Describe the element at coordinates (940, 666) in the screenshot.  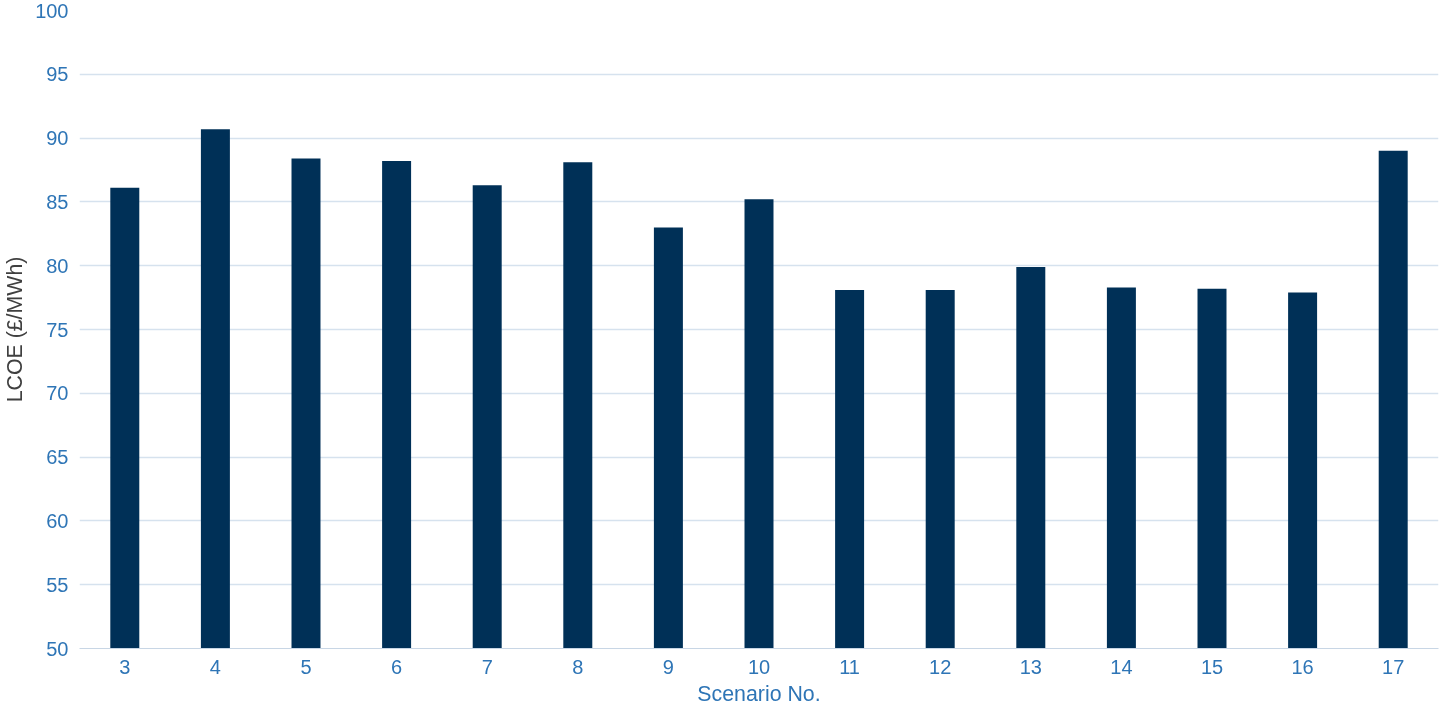
I see `x-tick-label: 12` at that location.